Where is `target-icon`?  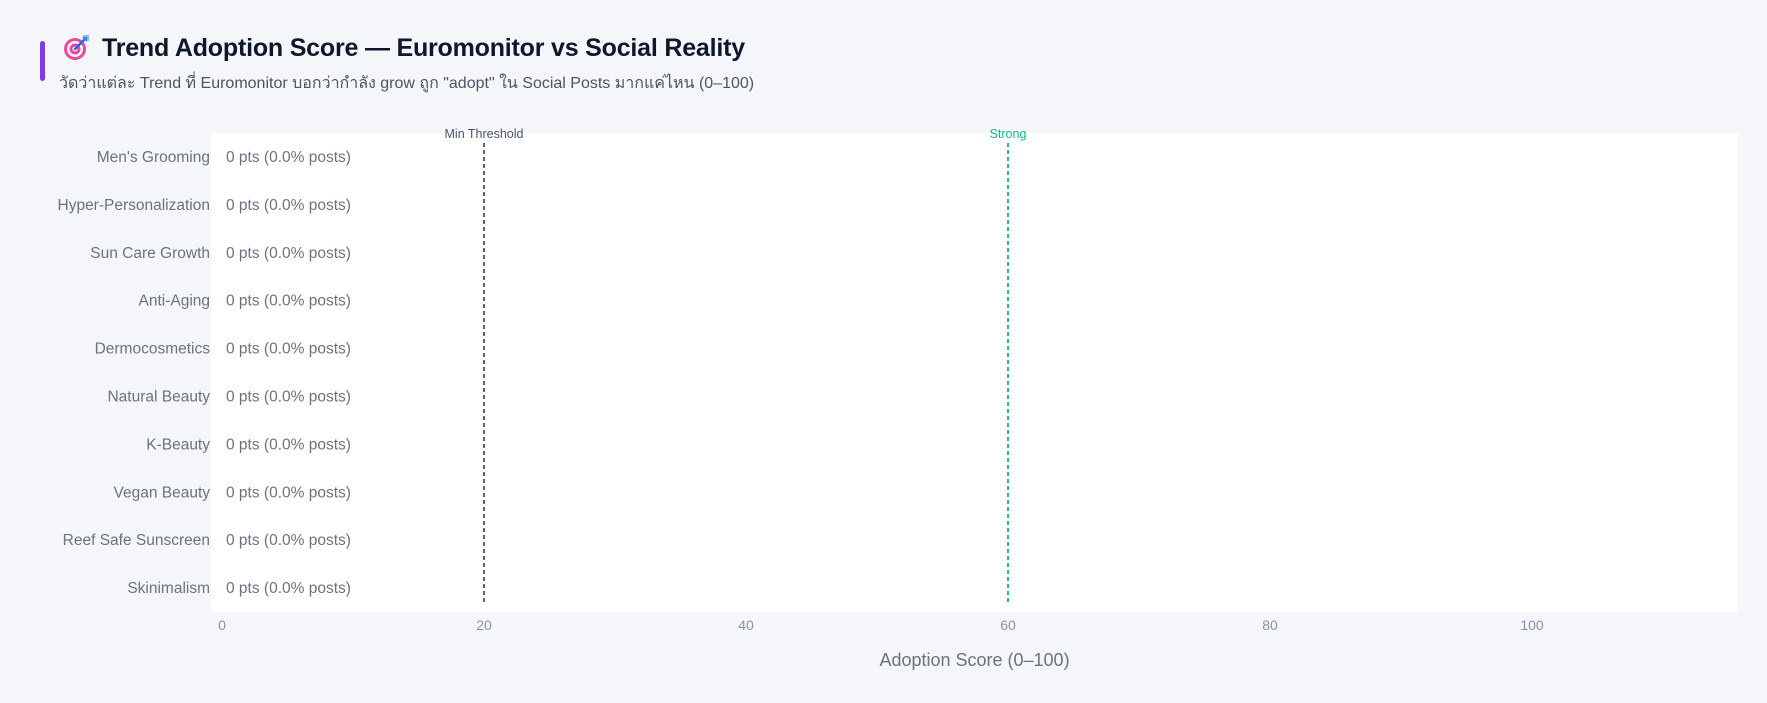 target-icon is located at coordinates (76, 48).